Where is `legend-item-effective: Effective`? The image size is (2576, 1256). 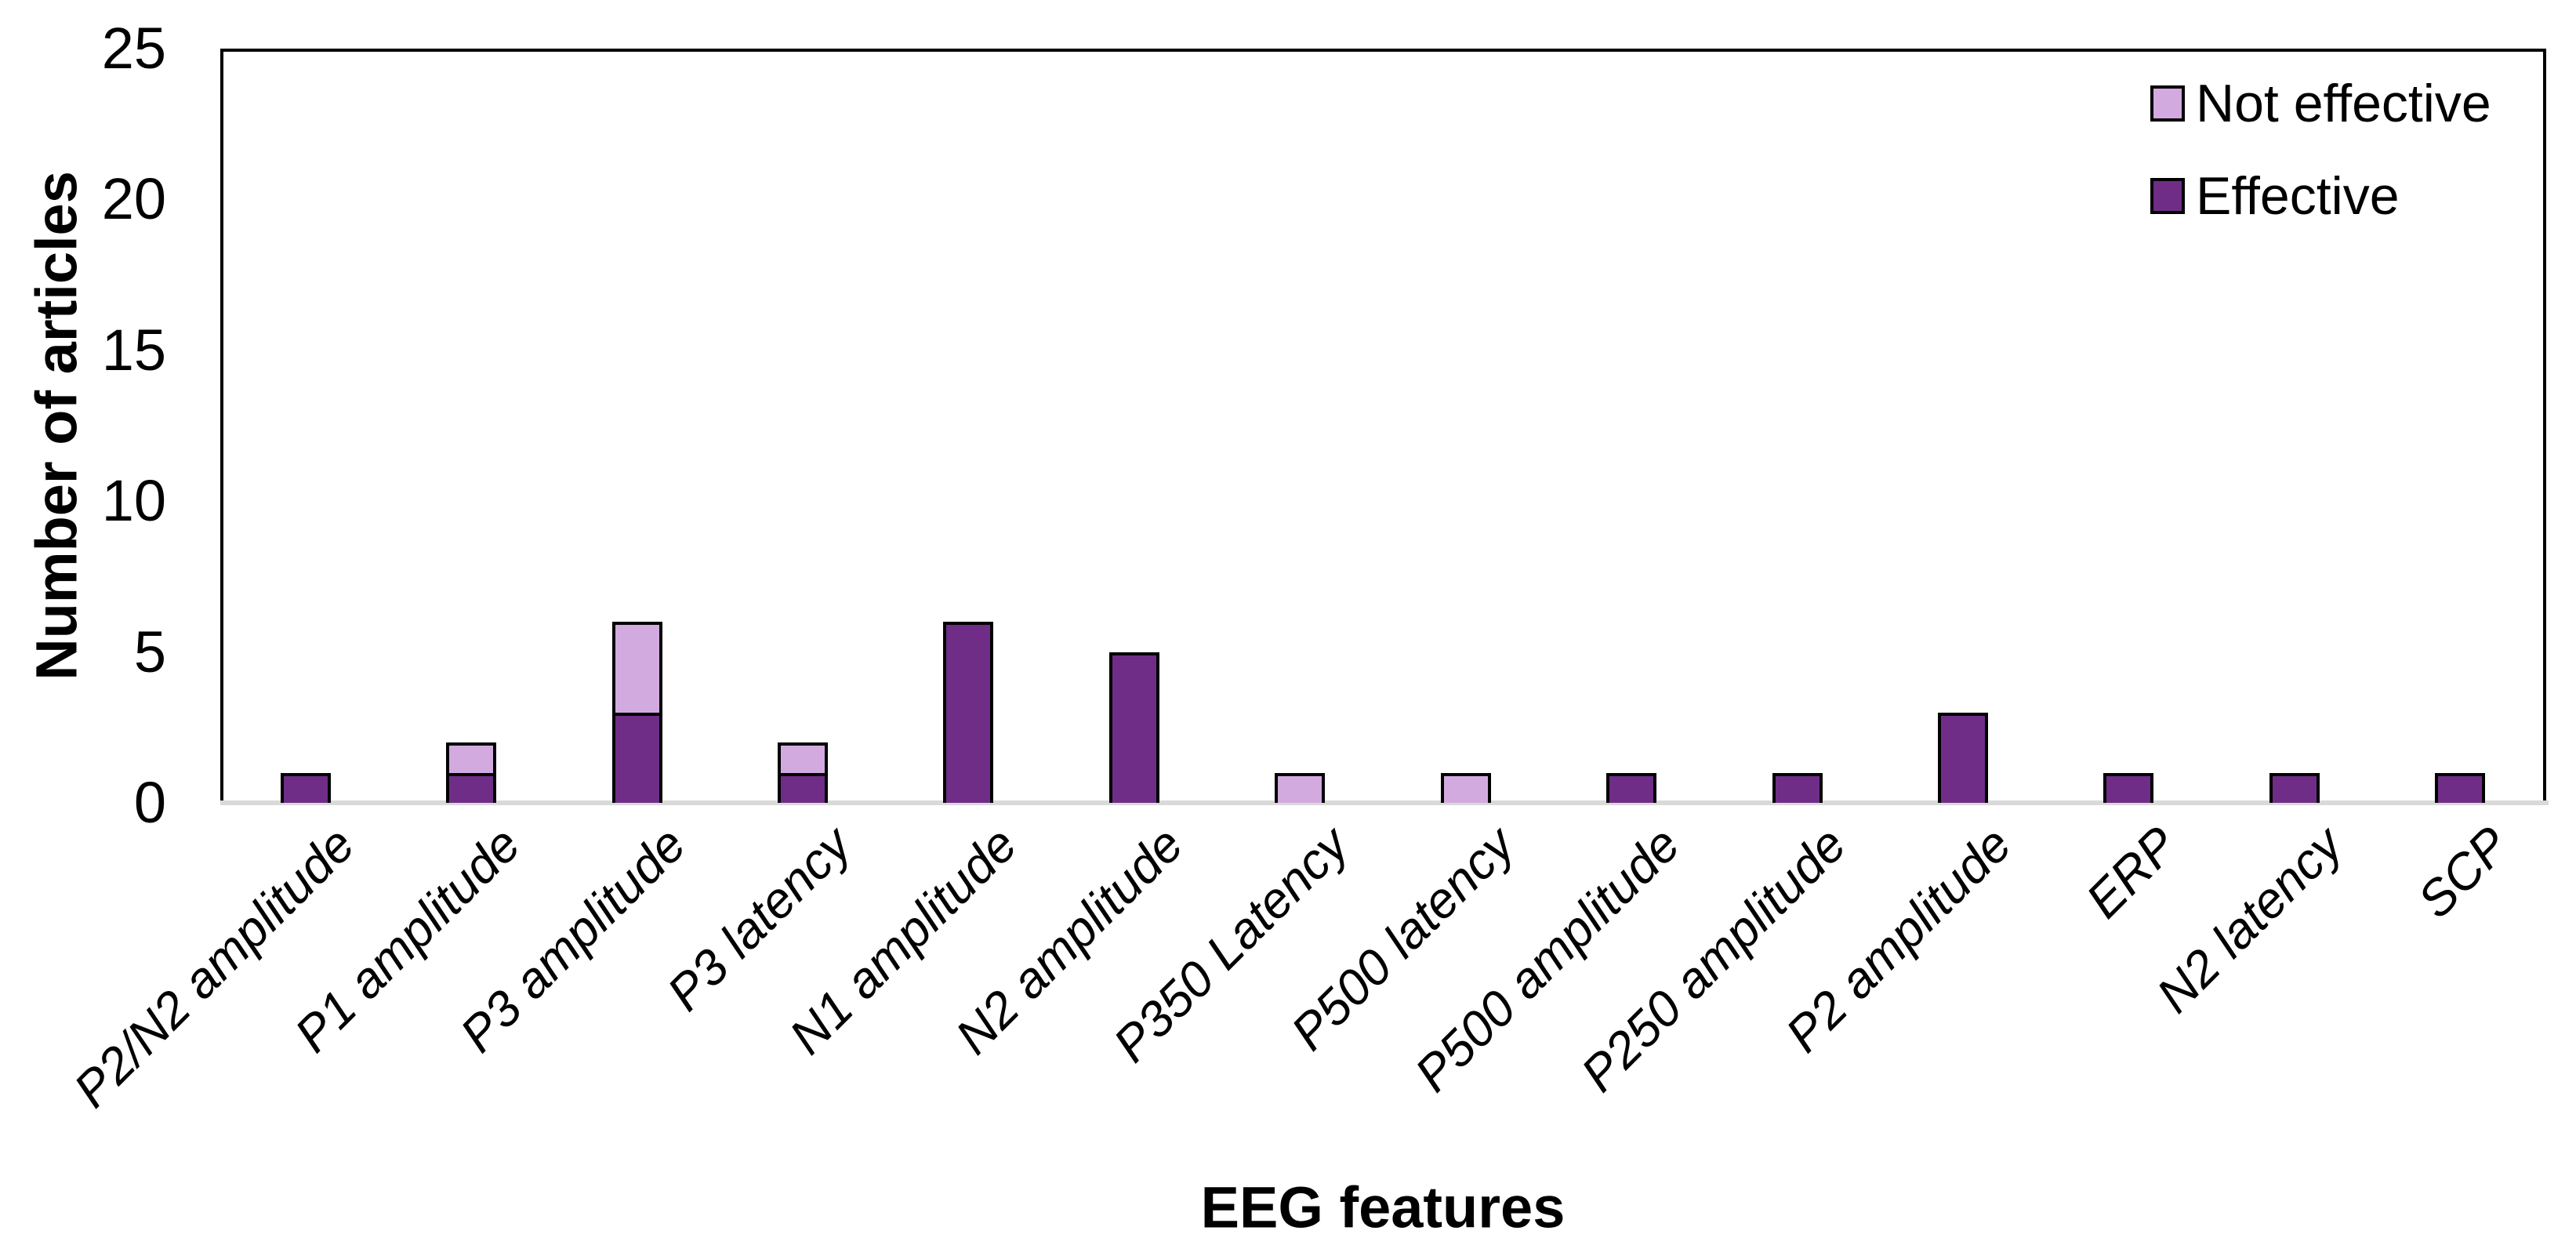 legend-item-effective: Effective is located at coordinates (2275, 196).